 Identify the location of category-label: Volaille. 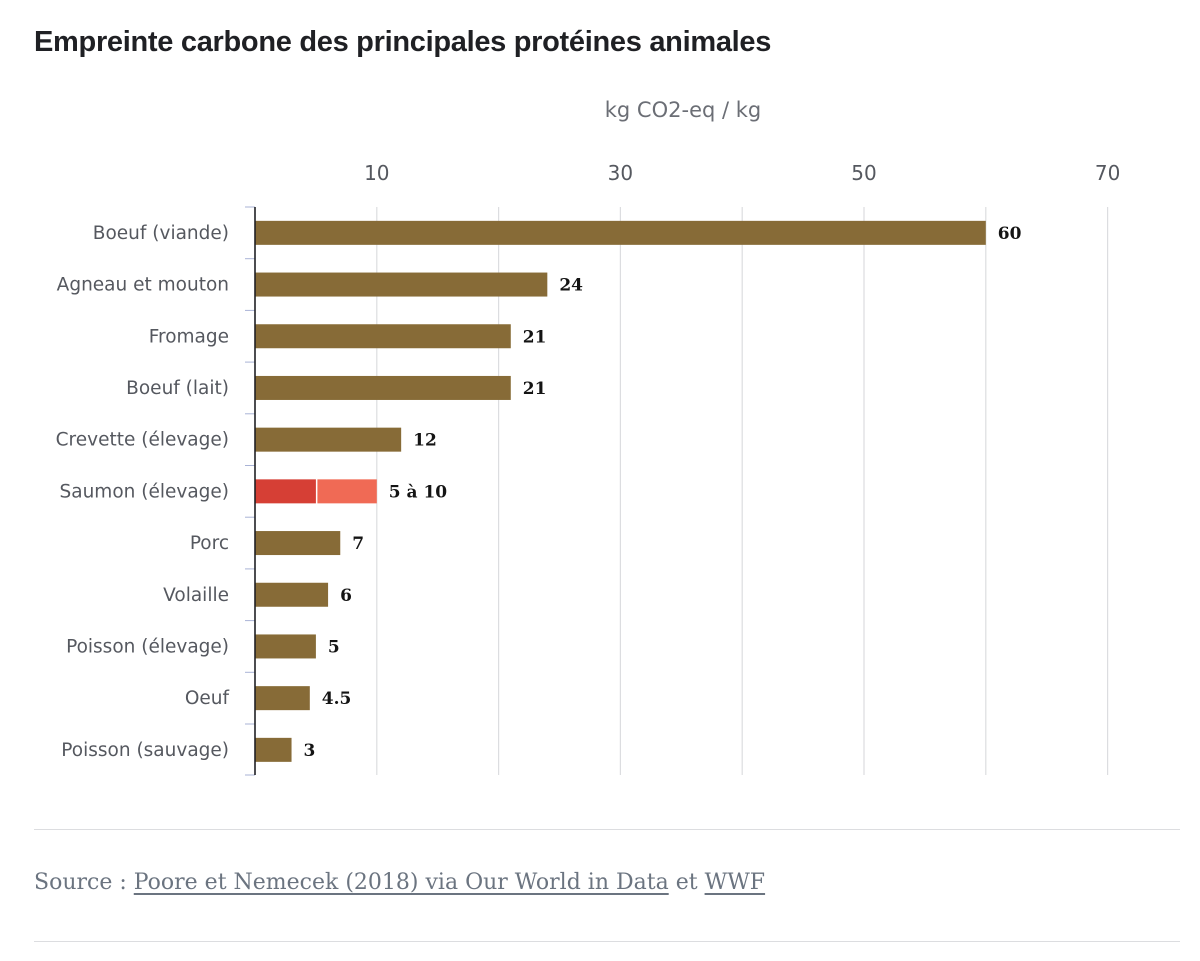
(196, 595).